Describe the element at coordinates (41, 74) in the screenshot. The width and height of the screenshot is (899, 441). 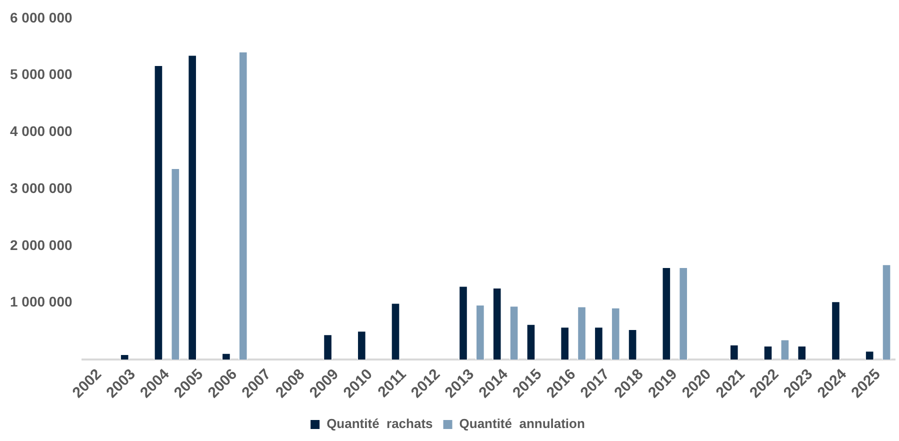
I see `y-tick-label: 5 000 000` at that location.